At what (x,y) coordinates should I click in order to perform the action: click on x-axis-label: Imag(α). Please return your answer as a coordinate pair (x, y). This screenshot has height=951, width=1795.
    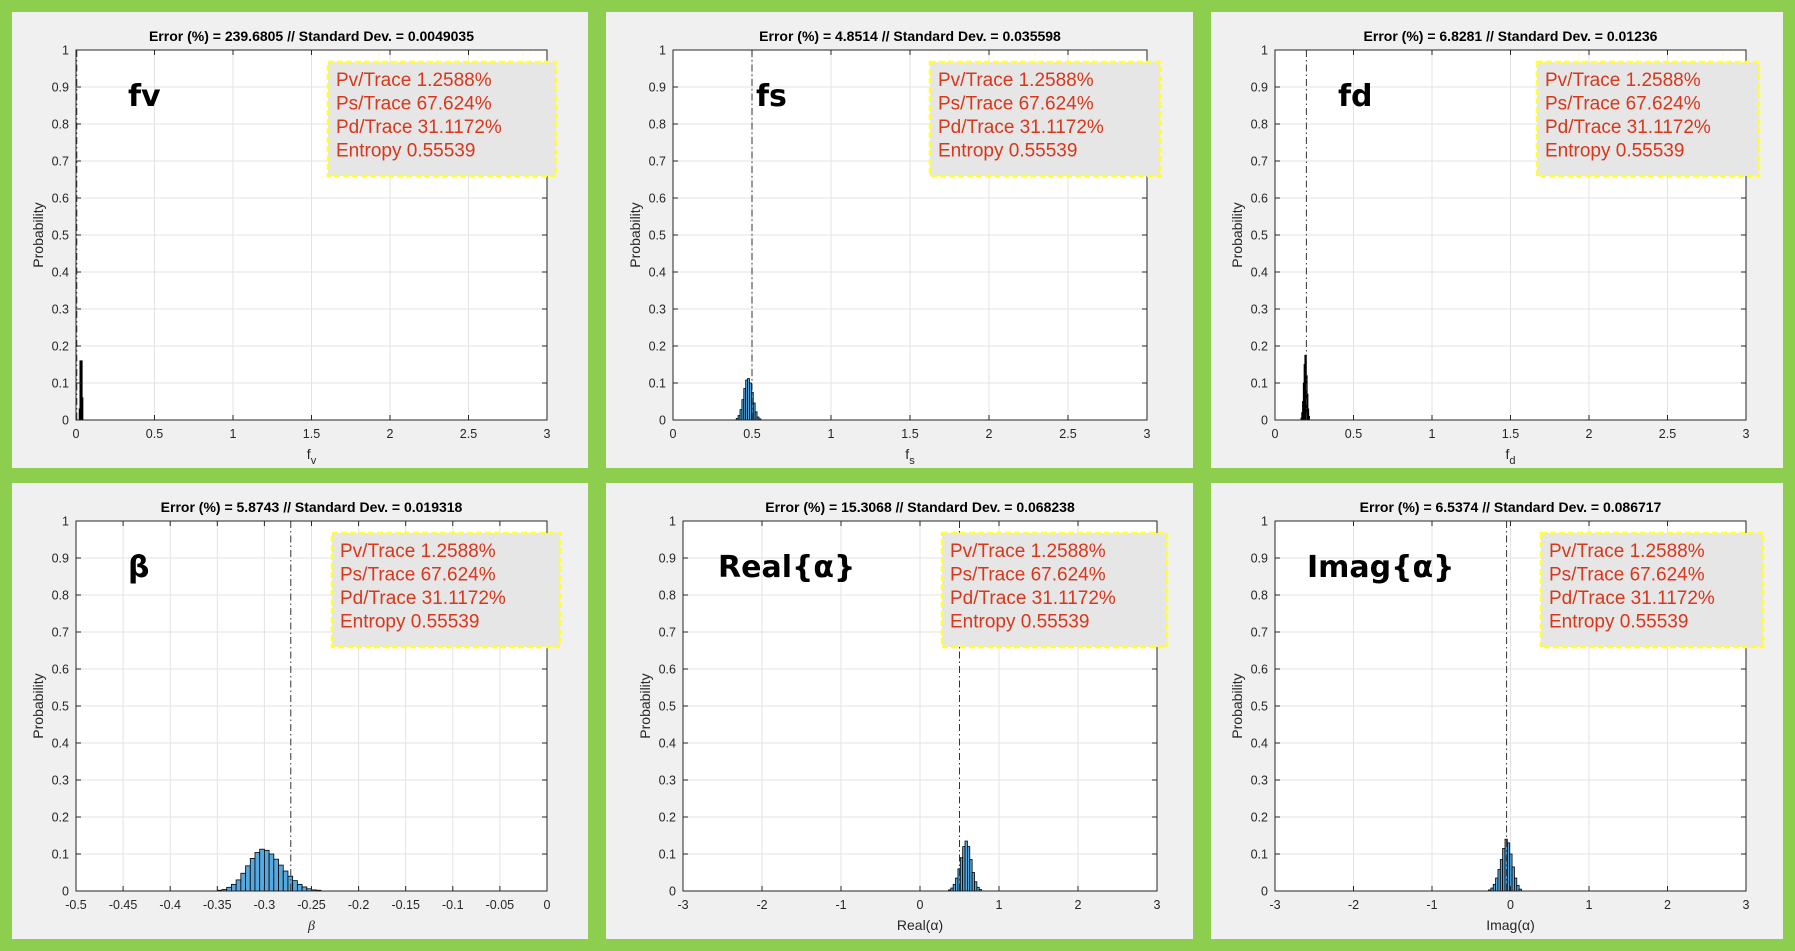
    Looking at the image, I should click on (1510, 925).